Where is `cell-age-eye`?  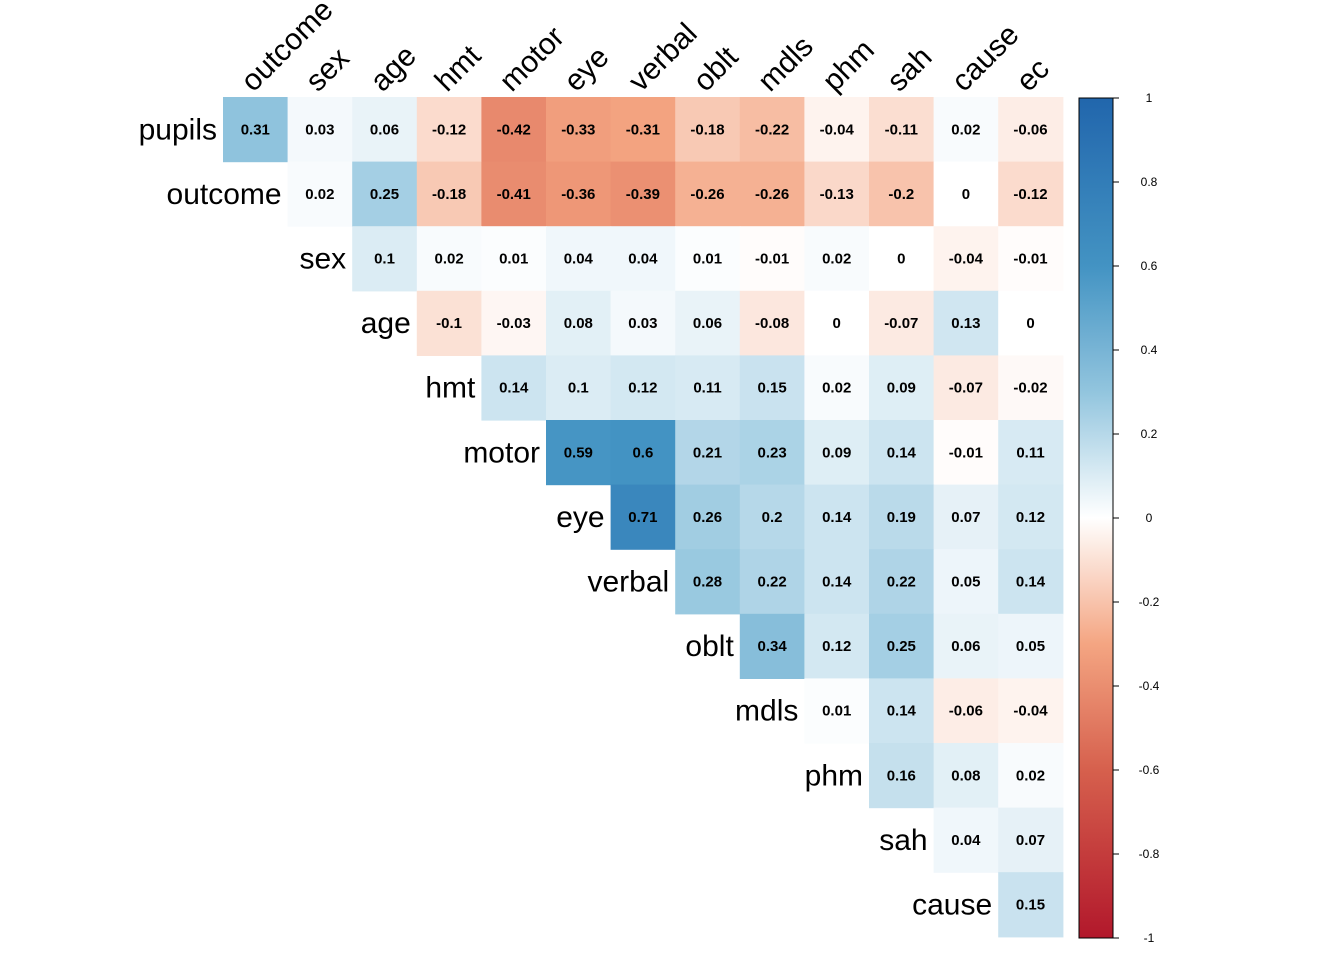 cell-age-eye is located at coordinates (579, 323).